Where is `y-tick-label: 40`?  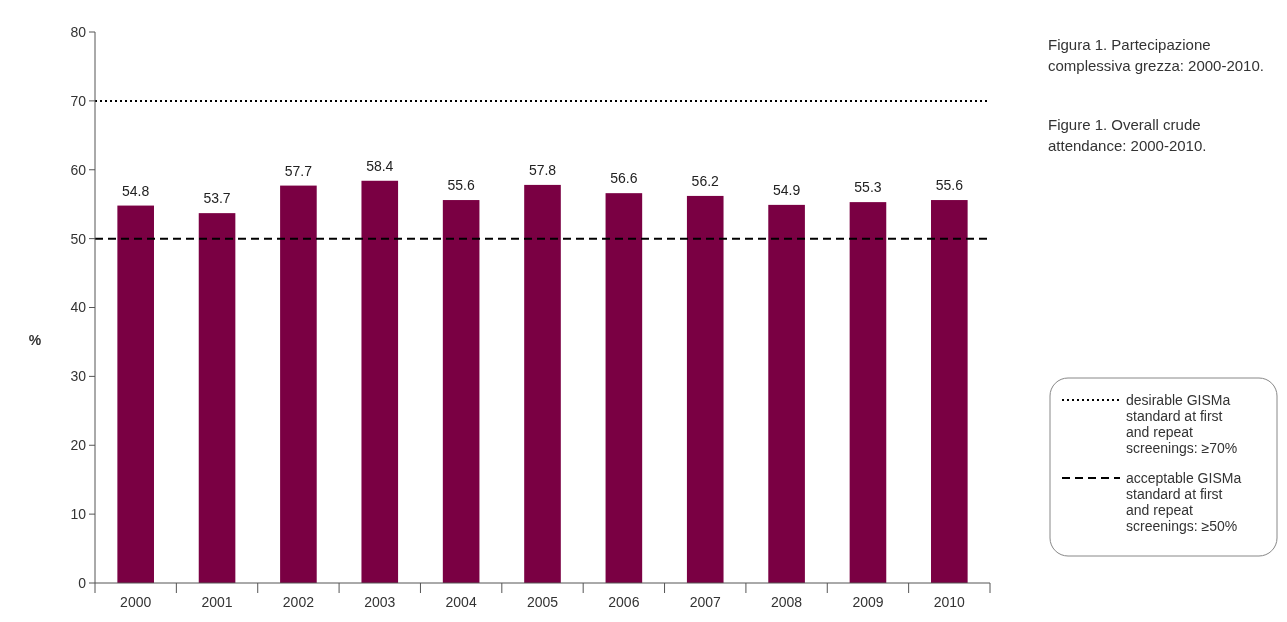
y-tick-label: 40 is located at coordinates (78, 307).